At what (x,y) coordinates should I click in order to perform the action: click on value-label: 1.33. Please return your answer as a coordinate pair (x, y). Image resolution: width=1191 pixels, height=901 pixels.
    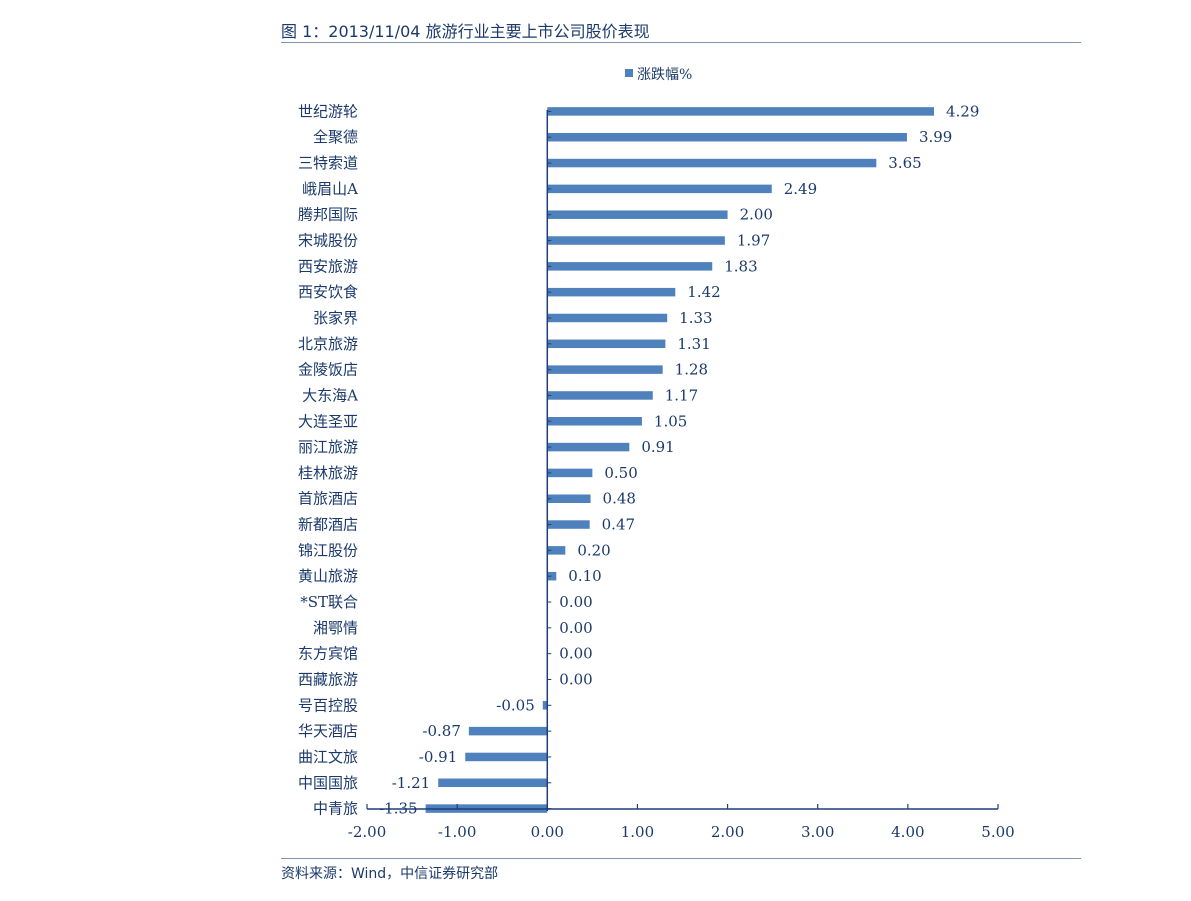
    Looking at the image, I should click on (695, 318).